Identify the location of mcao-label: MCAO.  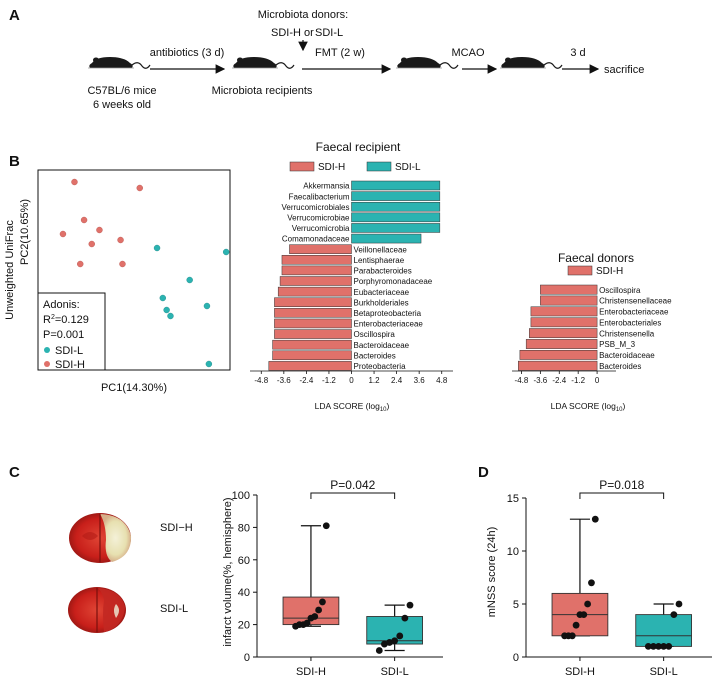
(468, 53).